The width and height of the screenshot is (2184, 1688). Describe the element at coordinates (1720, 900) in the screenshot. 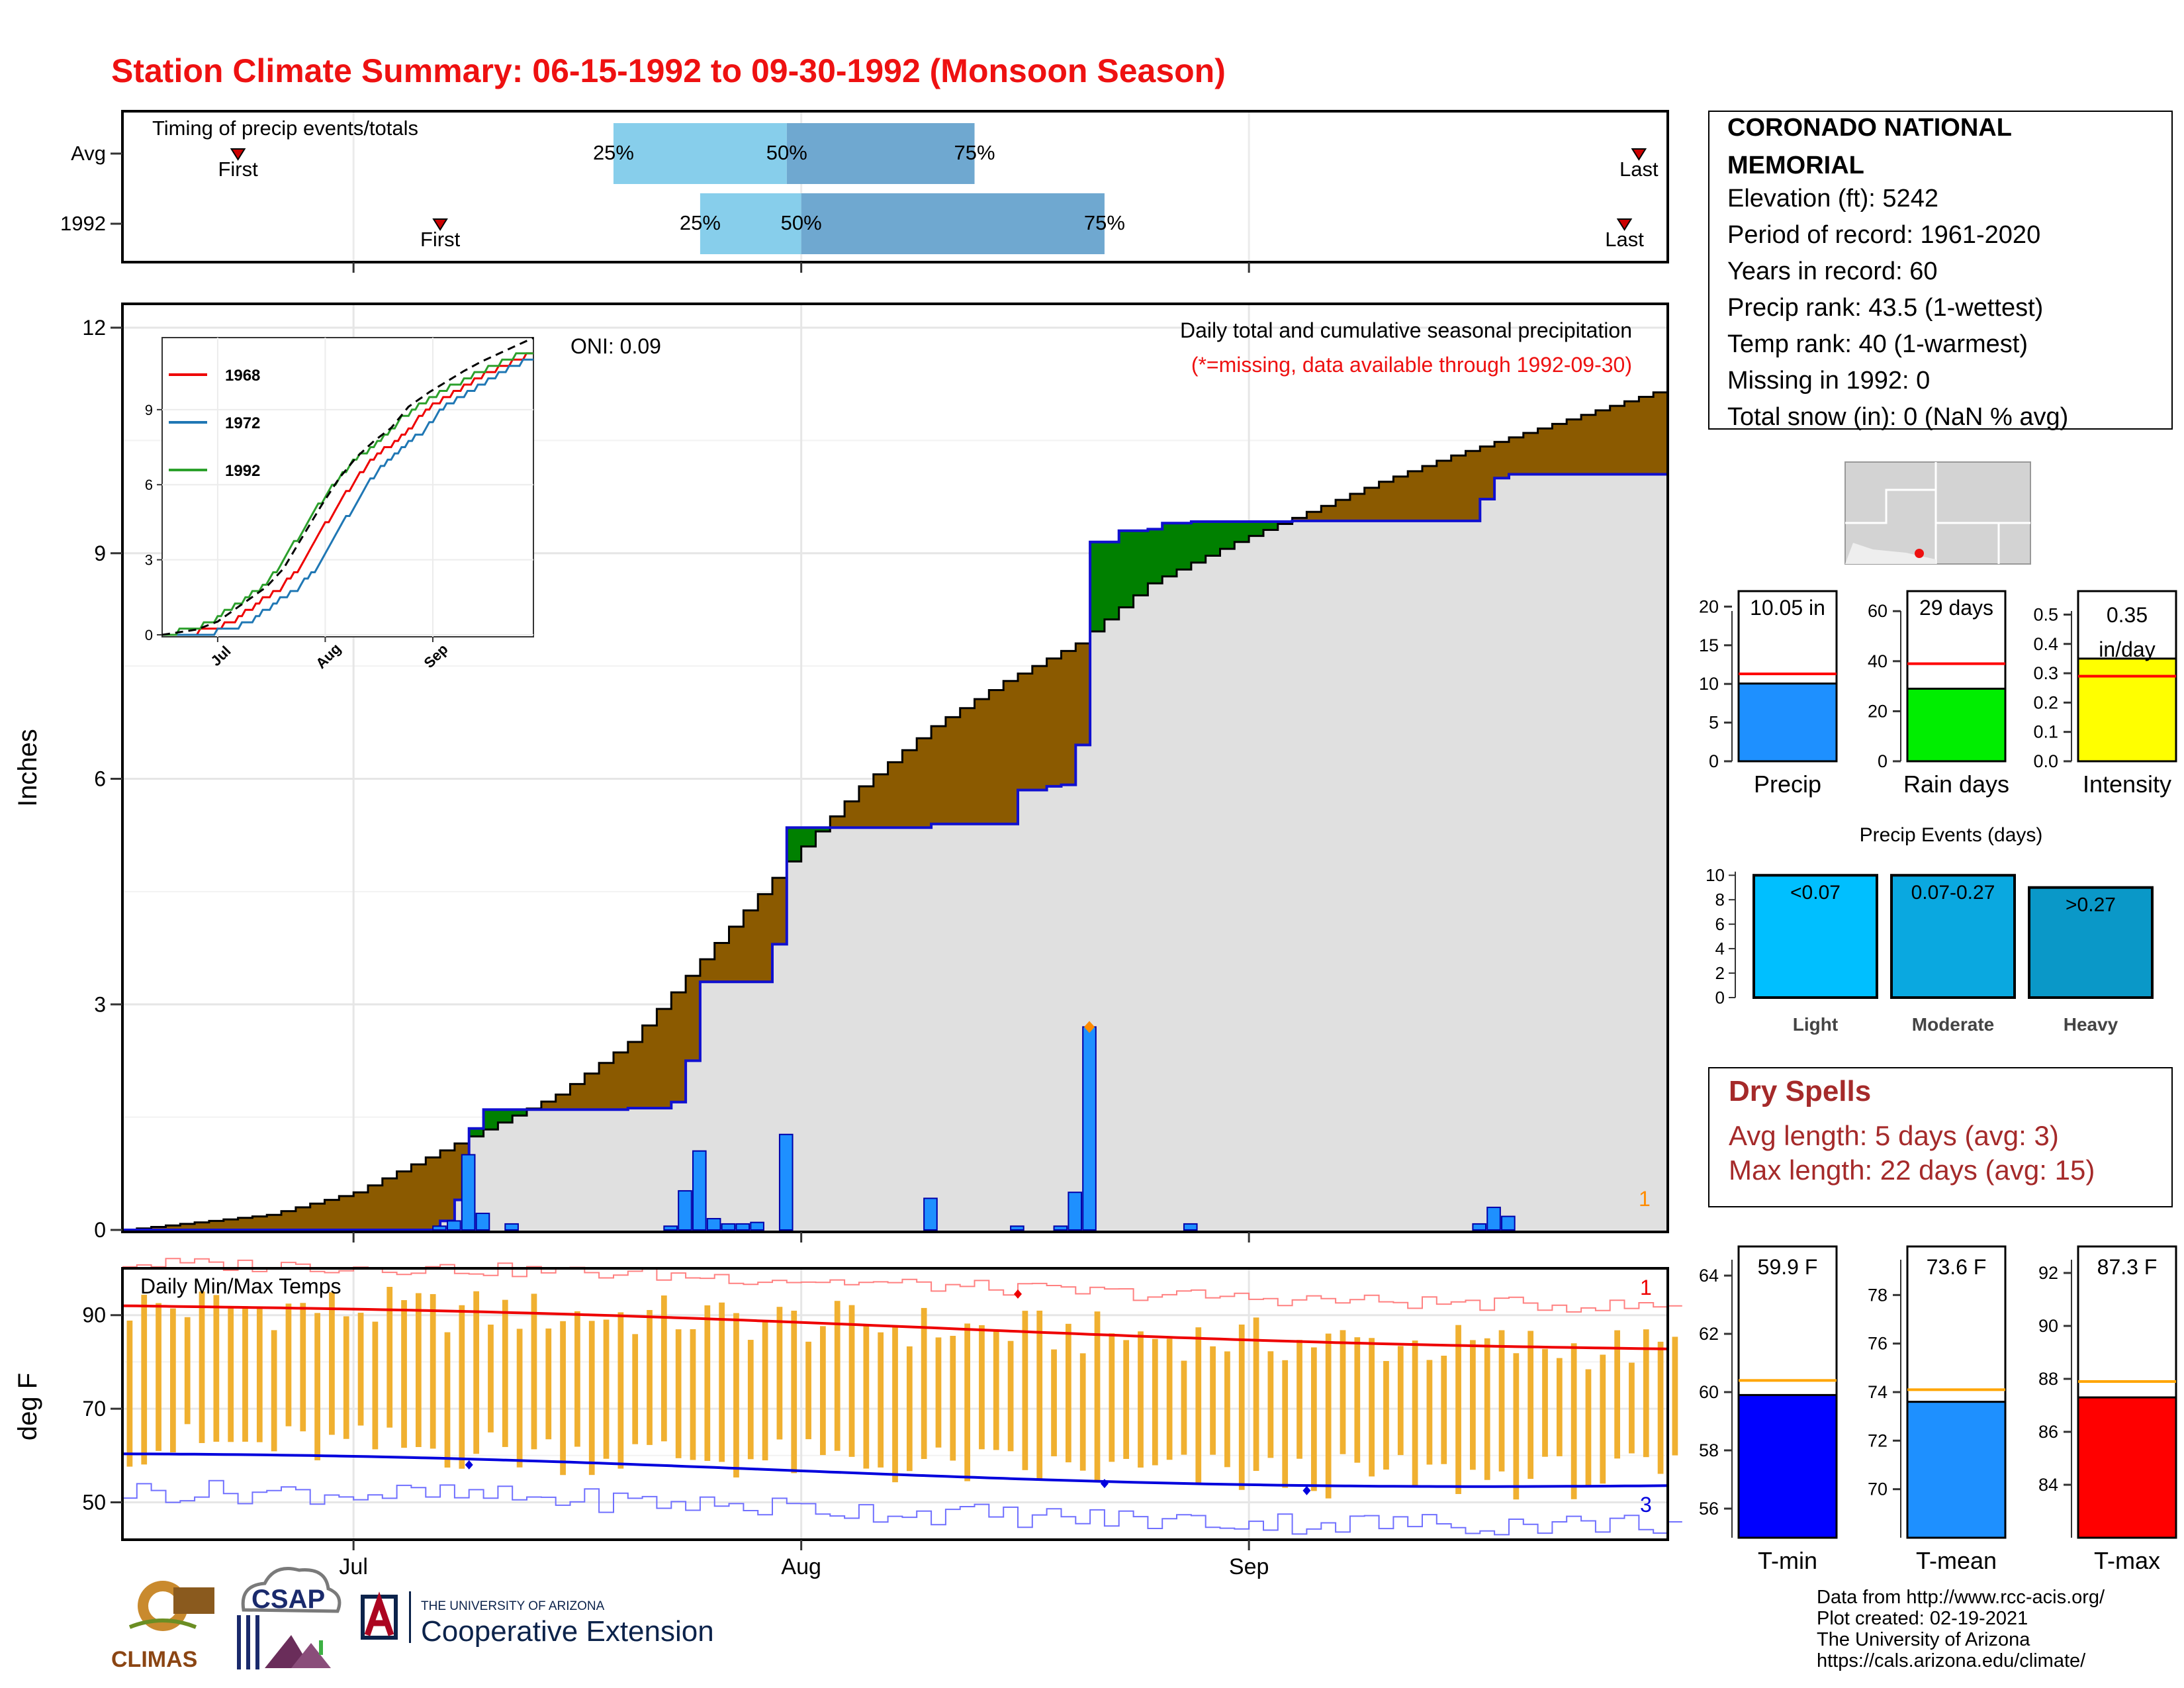

I see `events-tick: 8` at that location.